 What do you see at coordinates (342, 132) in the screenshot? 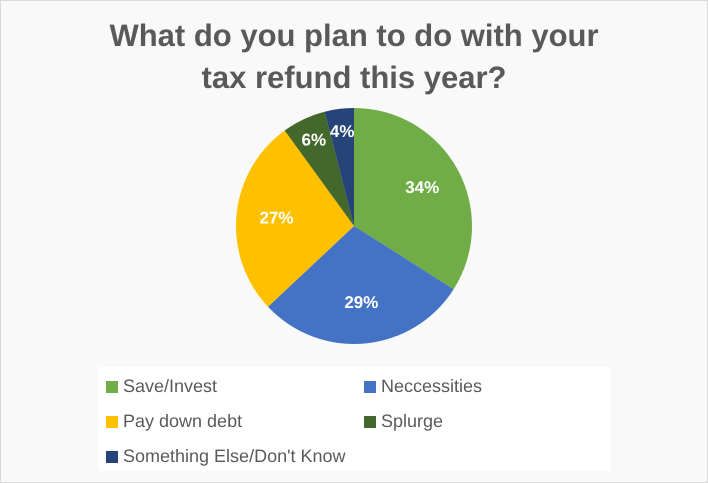
I see `data-label: 4%` at bounding box center [342, 132].